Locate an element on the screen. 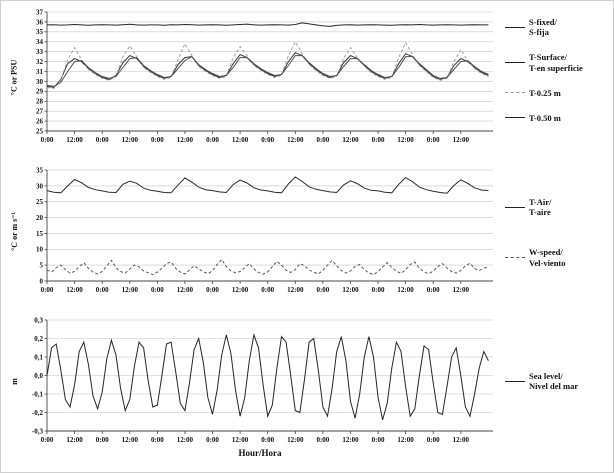 The height and width of the screenshot is (473, 614). legend-label: T-0.50 m is located at coordinates (545, 117).